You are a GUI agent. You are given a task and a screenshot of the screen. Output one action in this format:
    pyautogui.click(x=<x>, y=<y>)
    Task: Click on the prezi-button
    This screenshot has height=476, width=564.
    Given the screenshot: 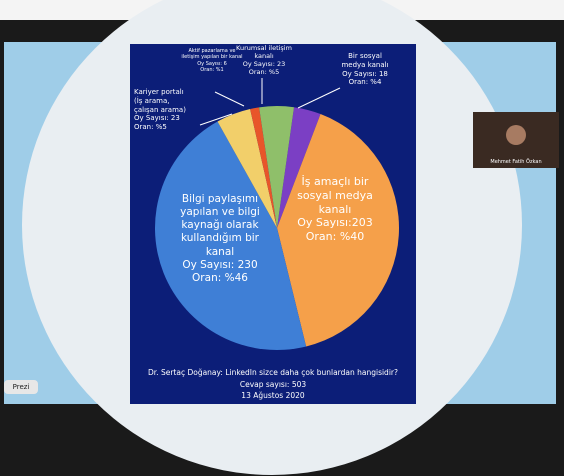 What is the action you would take?
    pyautogui.click(x=21, y=387)
    